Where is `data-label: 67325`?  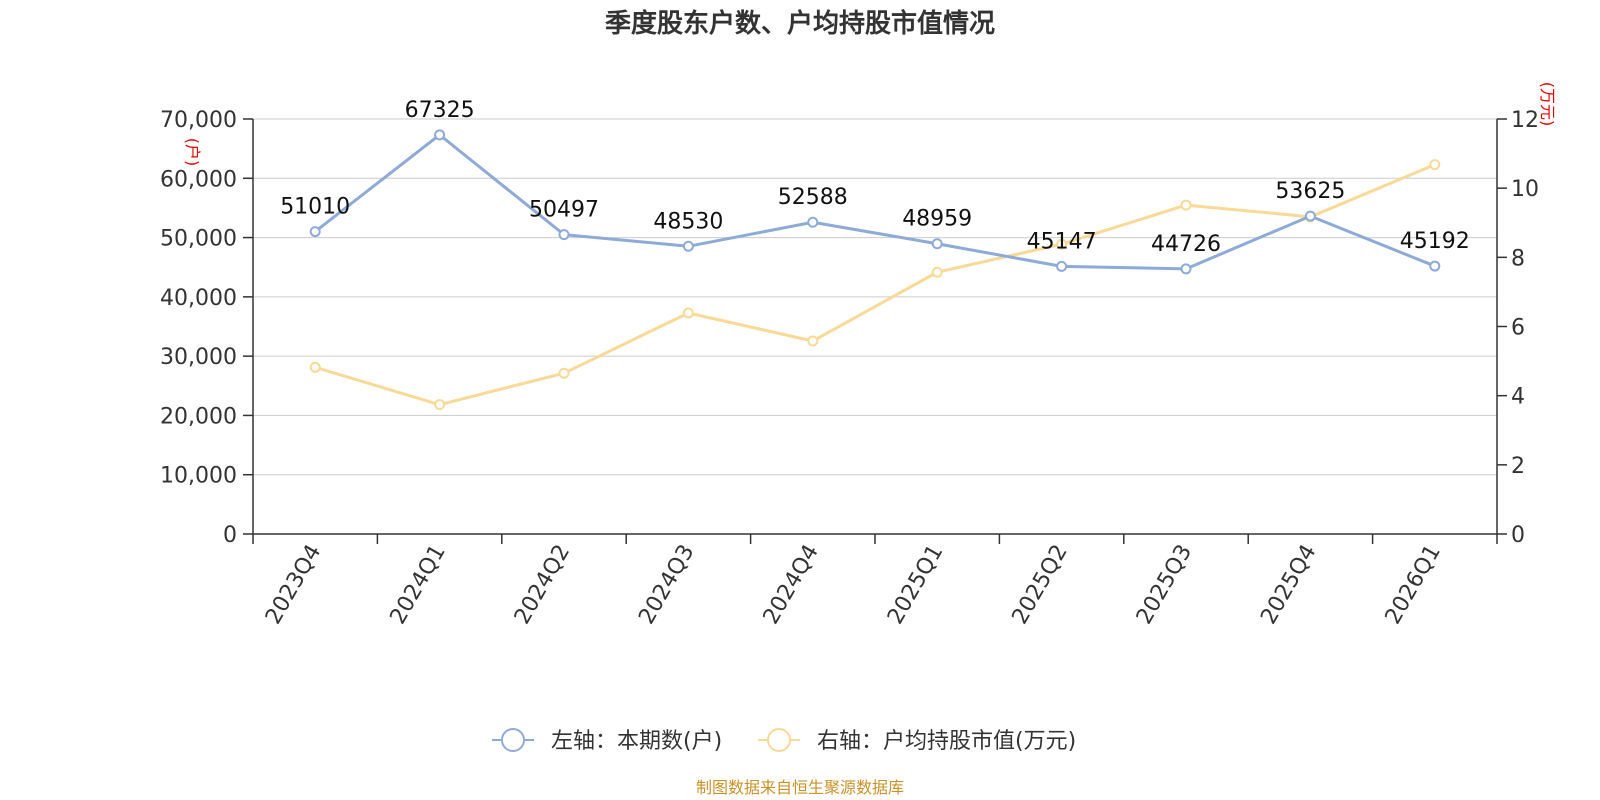 data-label: 67325 is located at coordinates (440, 110).